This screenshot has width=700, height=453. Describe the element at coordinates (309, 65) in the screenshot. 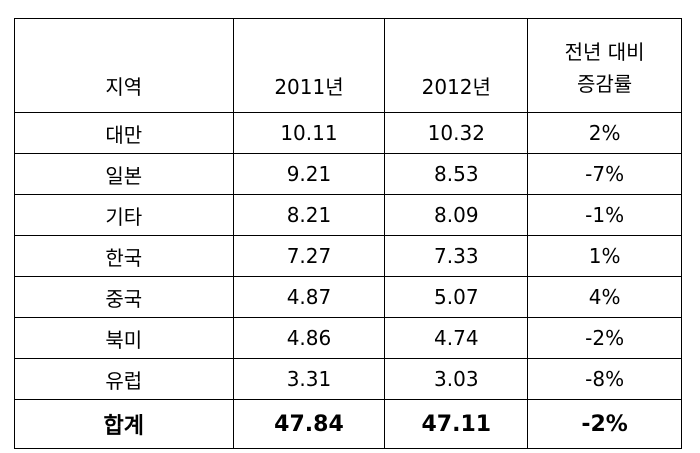

I see `header-cell: 2011년` at that location.